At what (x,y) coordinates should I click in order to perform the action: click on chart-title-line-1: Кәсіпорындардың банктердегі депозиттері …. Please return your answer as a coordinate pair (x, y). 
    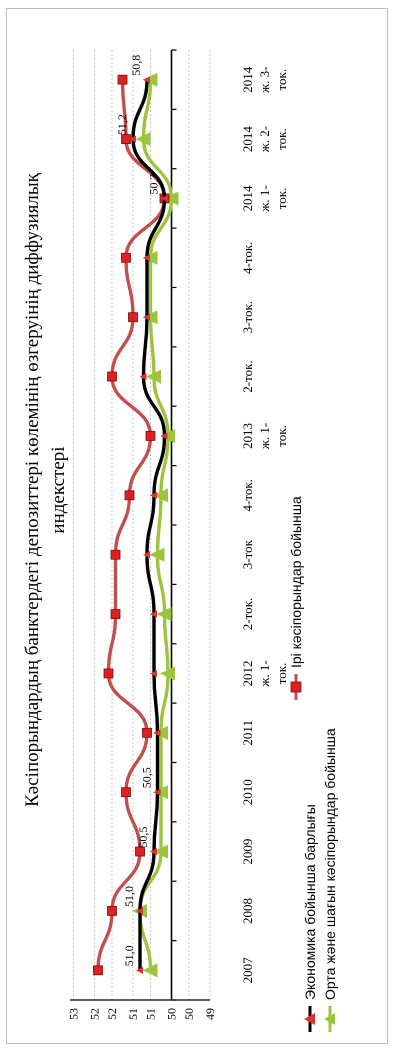
    Looking at the image, I should click on (32, 489).